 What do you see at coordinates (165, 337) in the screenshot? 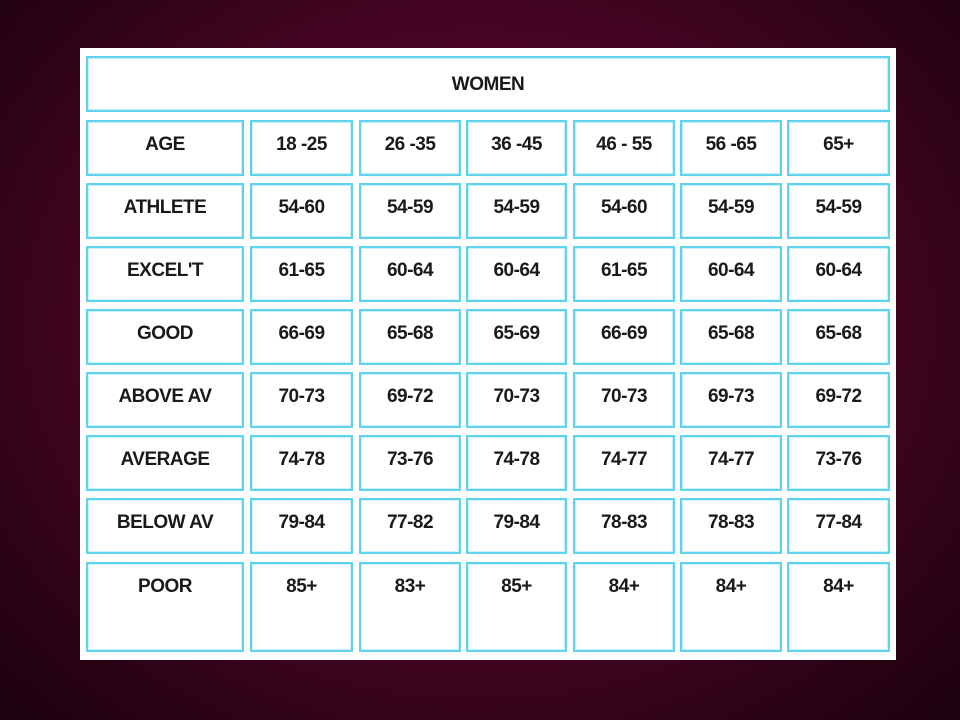
I see `row-label-good: GOOD` at bounding box center [165, 337].